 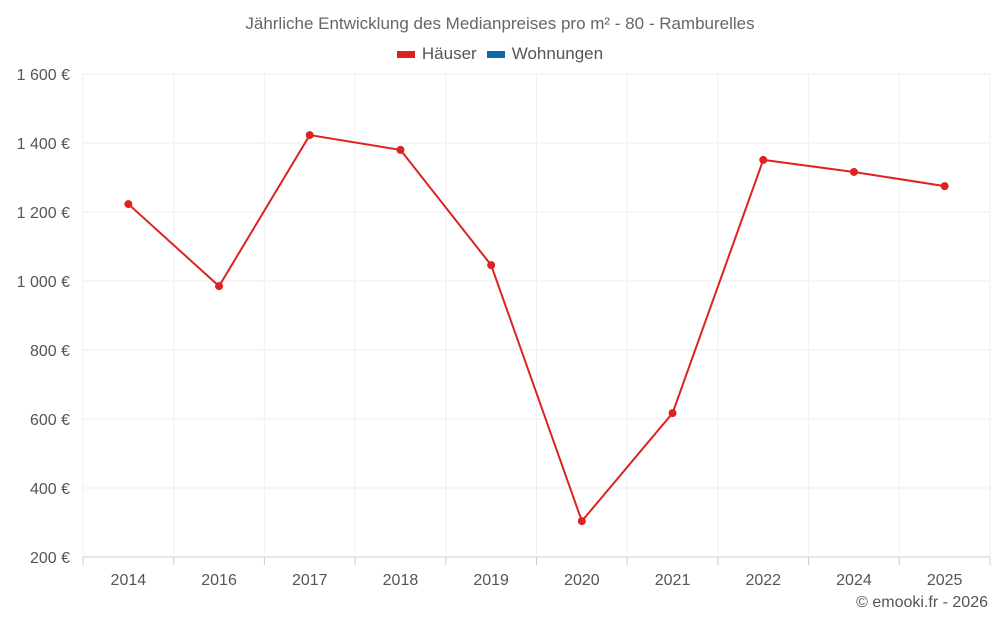 What do you see at coordinates (50, 489) in the screenshot?
I see `y-tick-label: 400 €` at bounding box center [50, 489].